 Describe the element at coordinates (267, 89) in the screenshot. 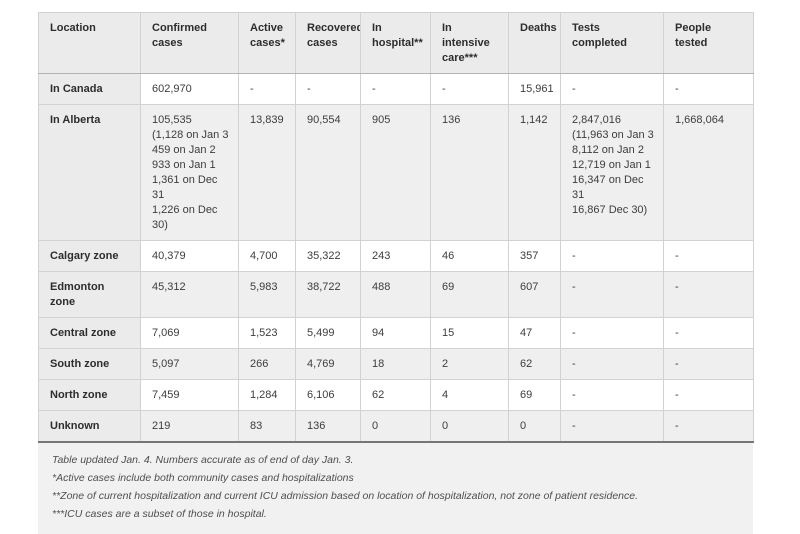

I see `cell-active: -` at that location.